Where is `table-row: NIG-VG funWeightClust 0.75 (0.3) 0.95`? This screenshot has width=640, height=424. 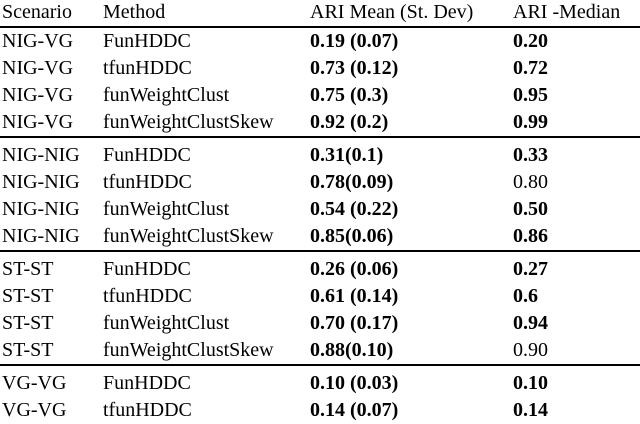
table-row: NIG-VG funWeightClust 0.75 (0.3) 0.95 is located at coordinates (320, 95).